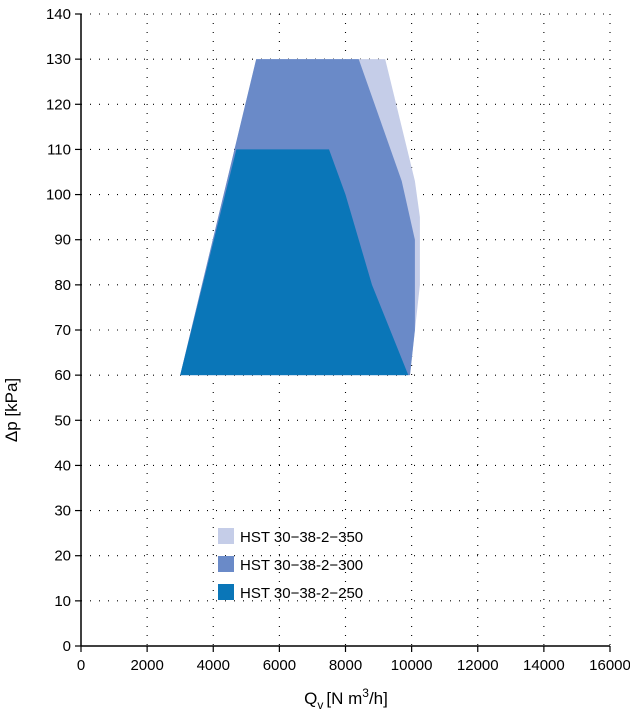  Describe the element at coordinates (301, 565) in the screenshot. I see `legend-label: HST 30−38-2−300` at that location.